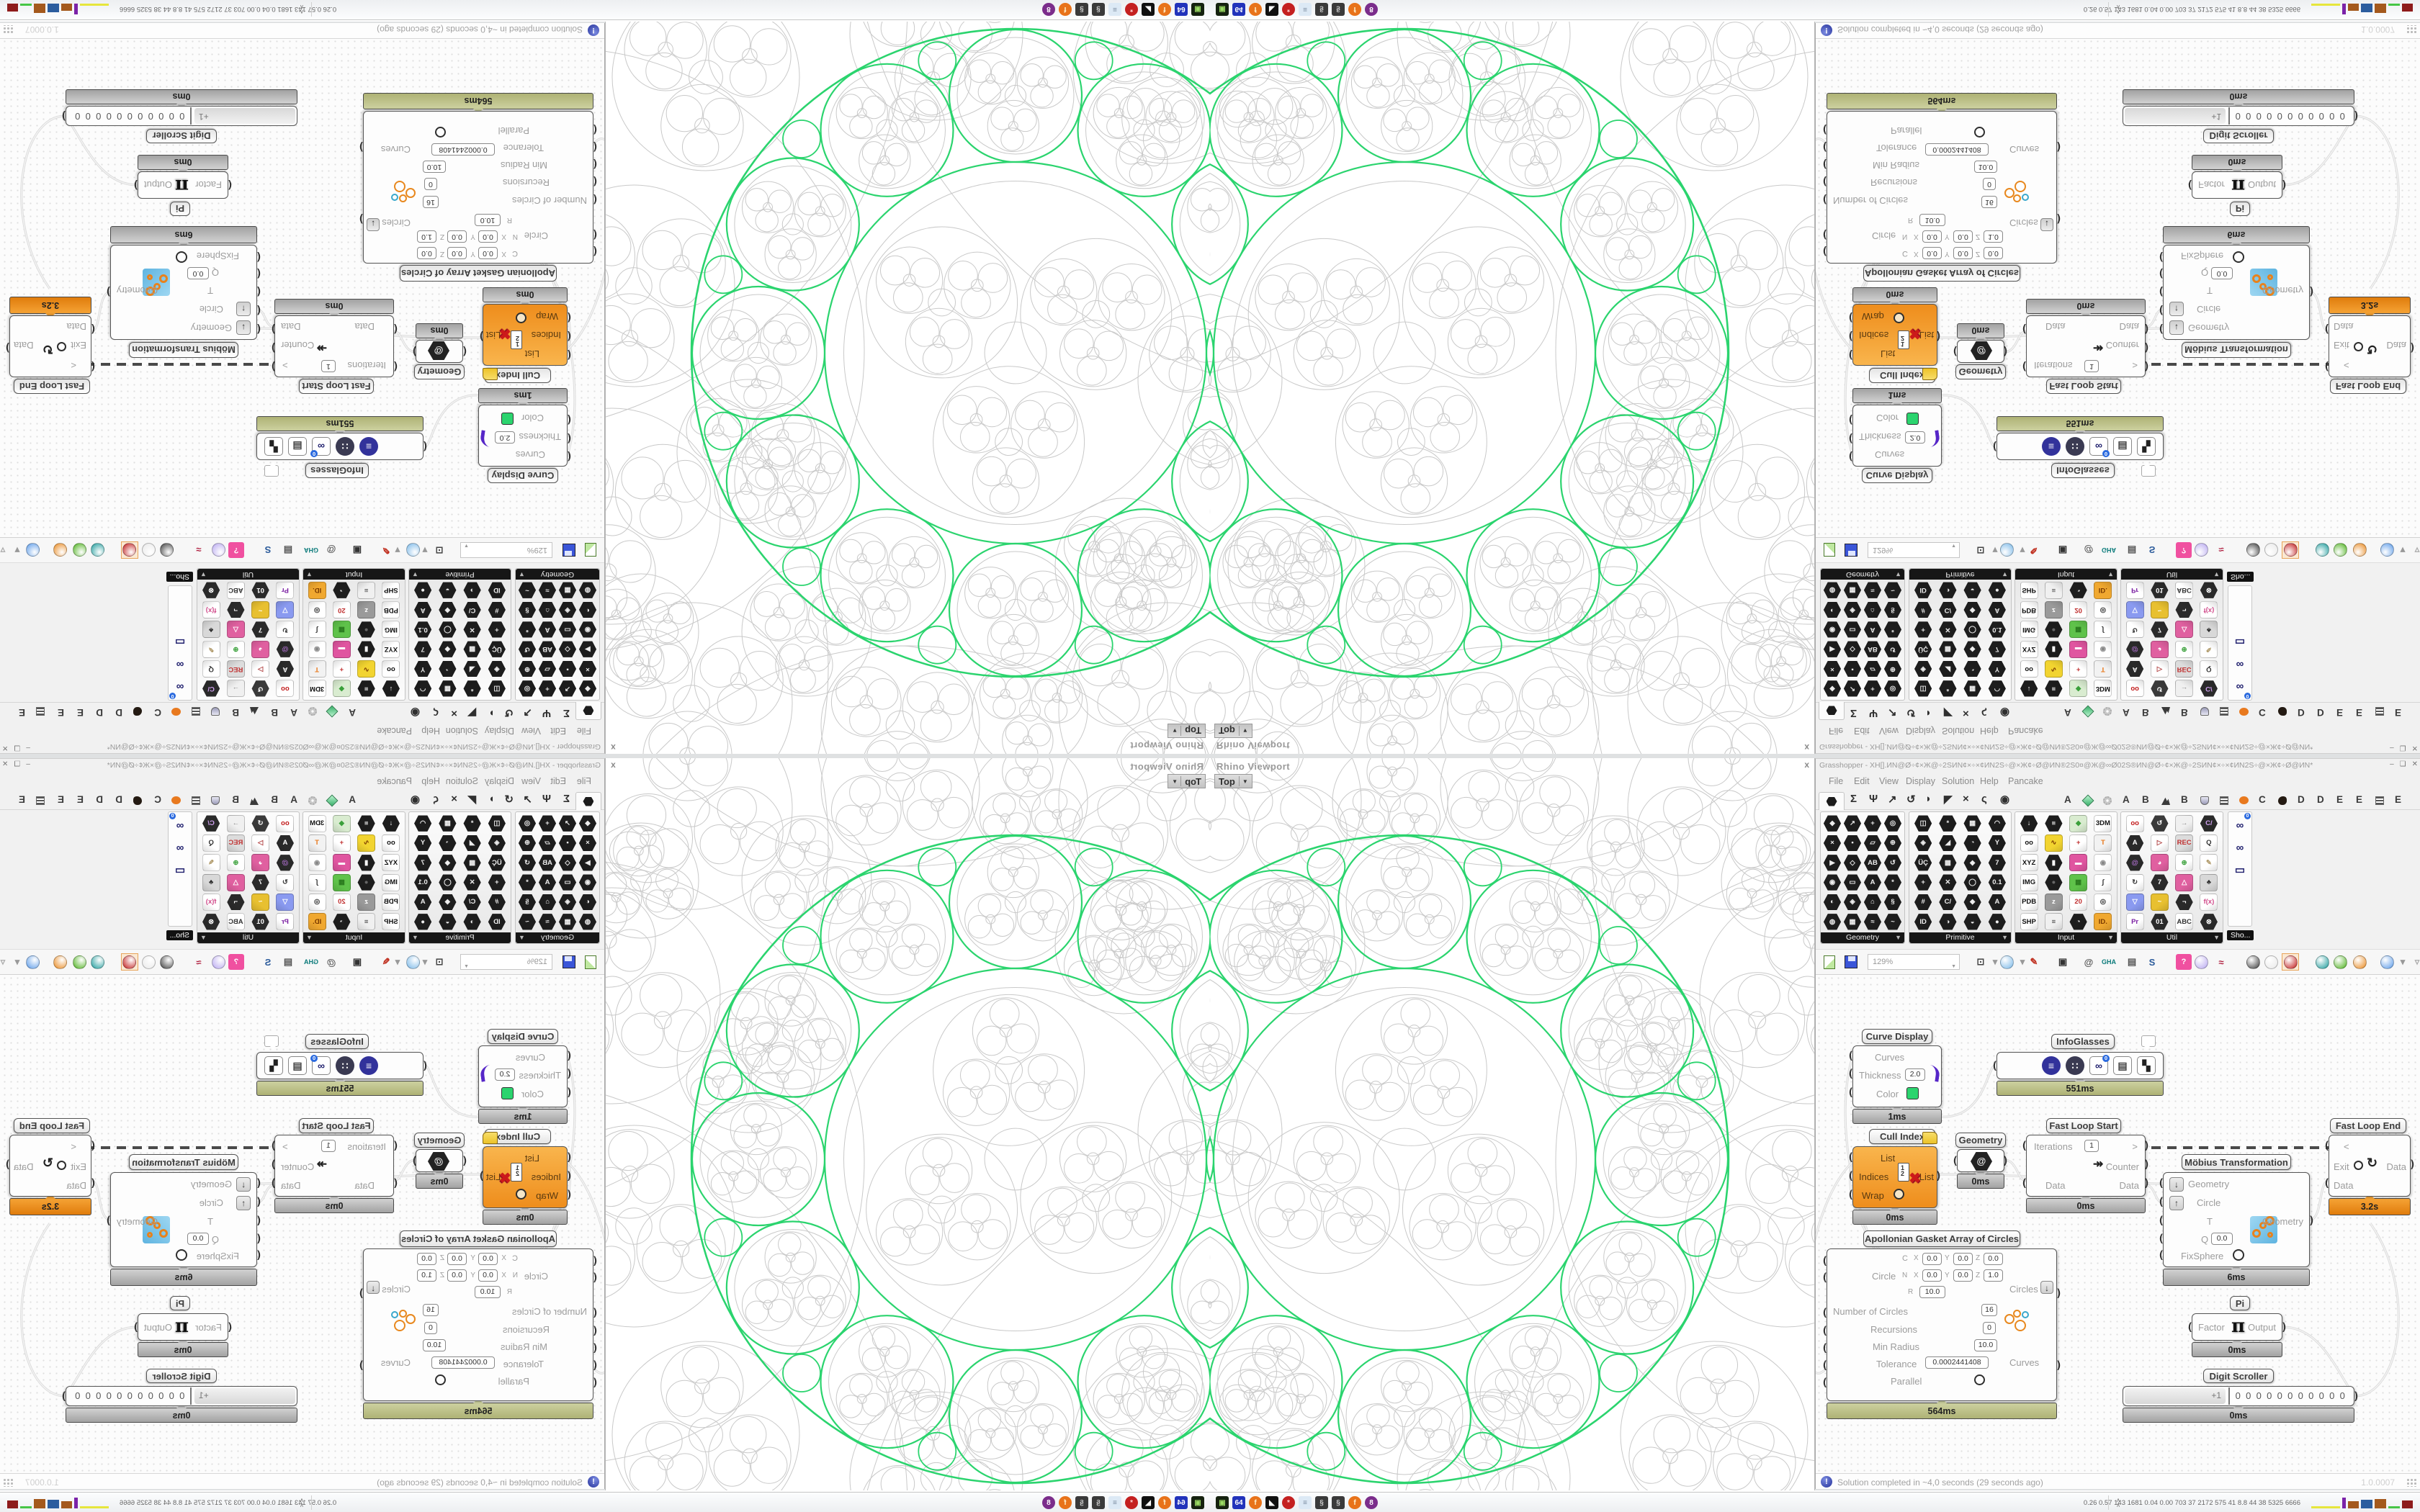 This screenshot has width=2420, height=1512. What do you see at coordinates (2034, 961) in the screenshot?
I see `sketch-pen-icon: ✎` at bounding box center [2034, 961].